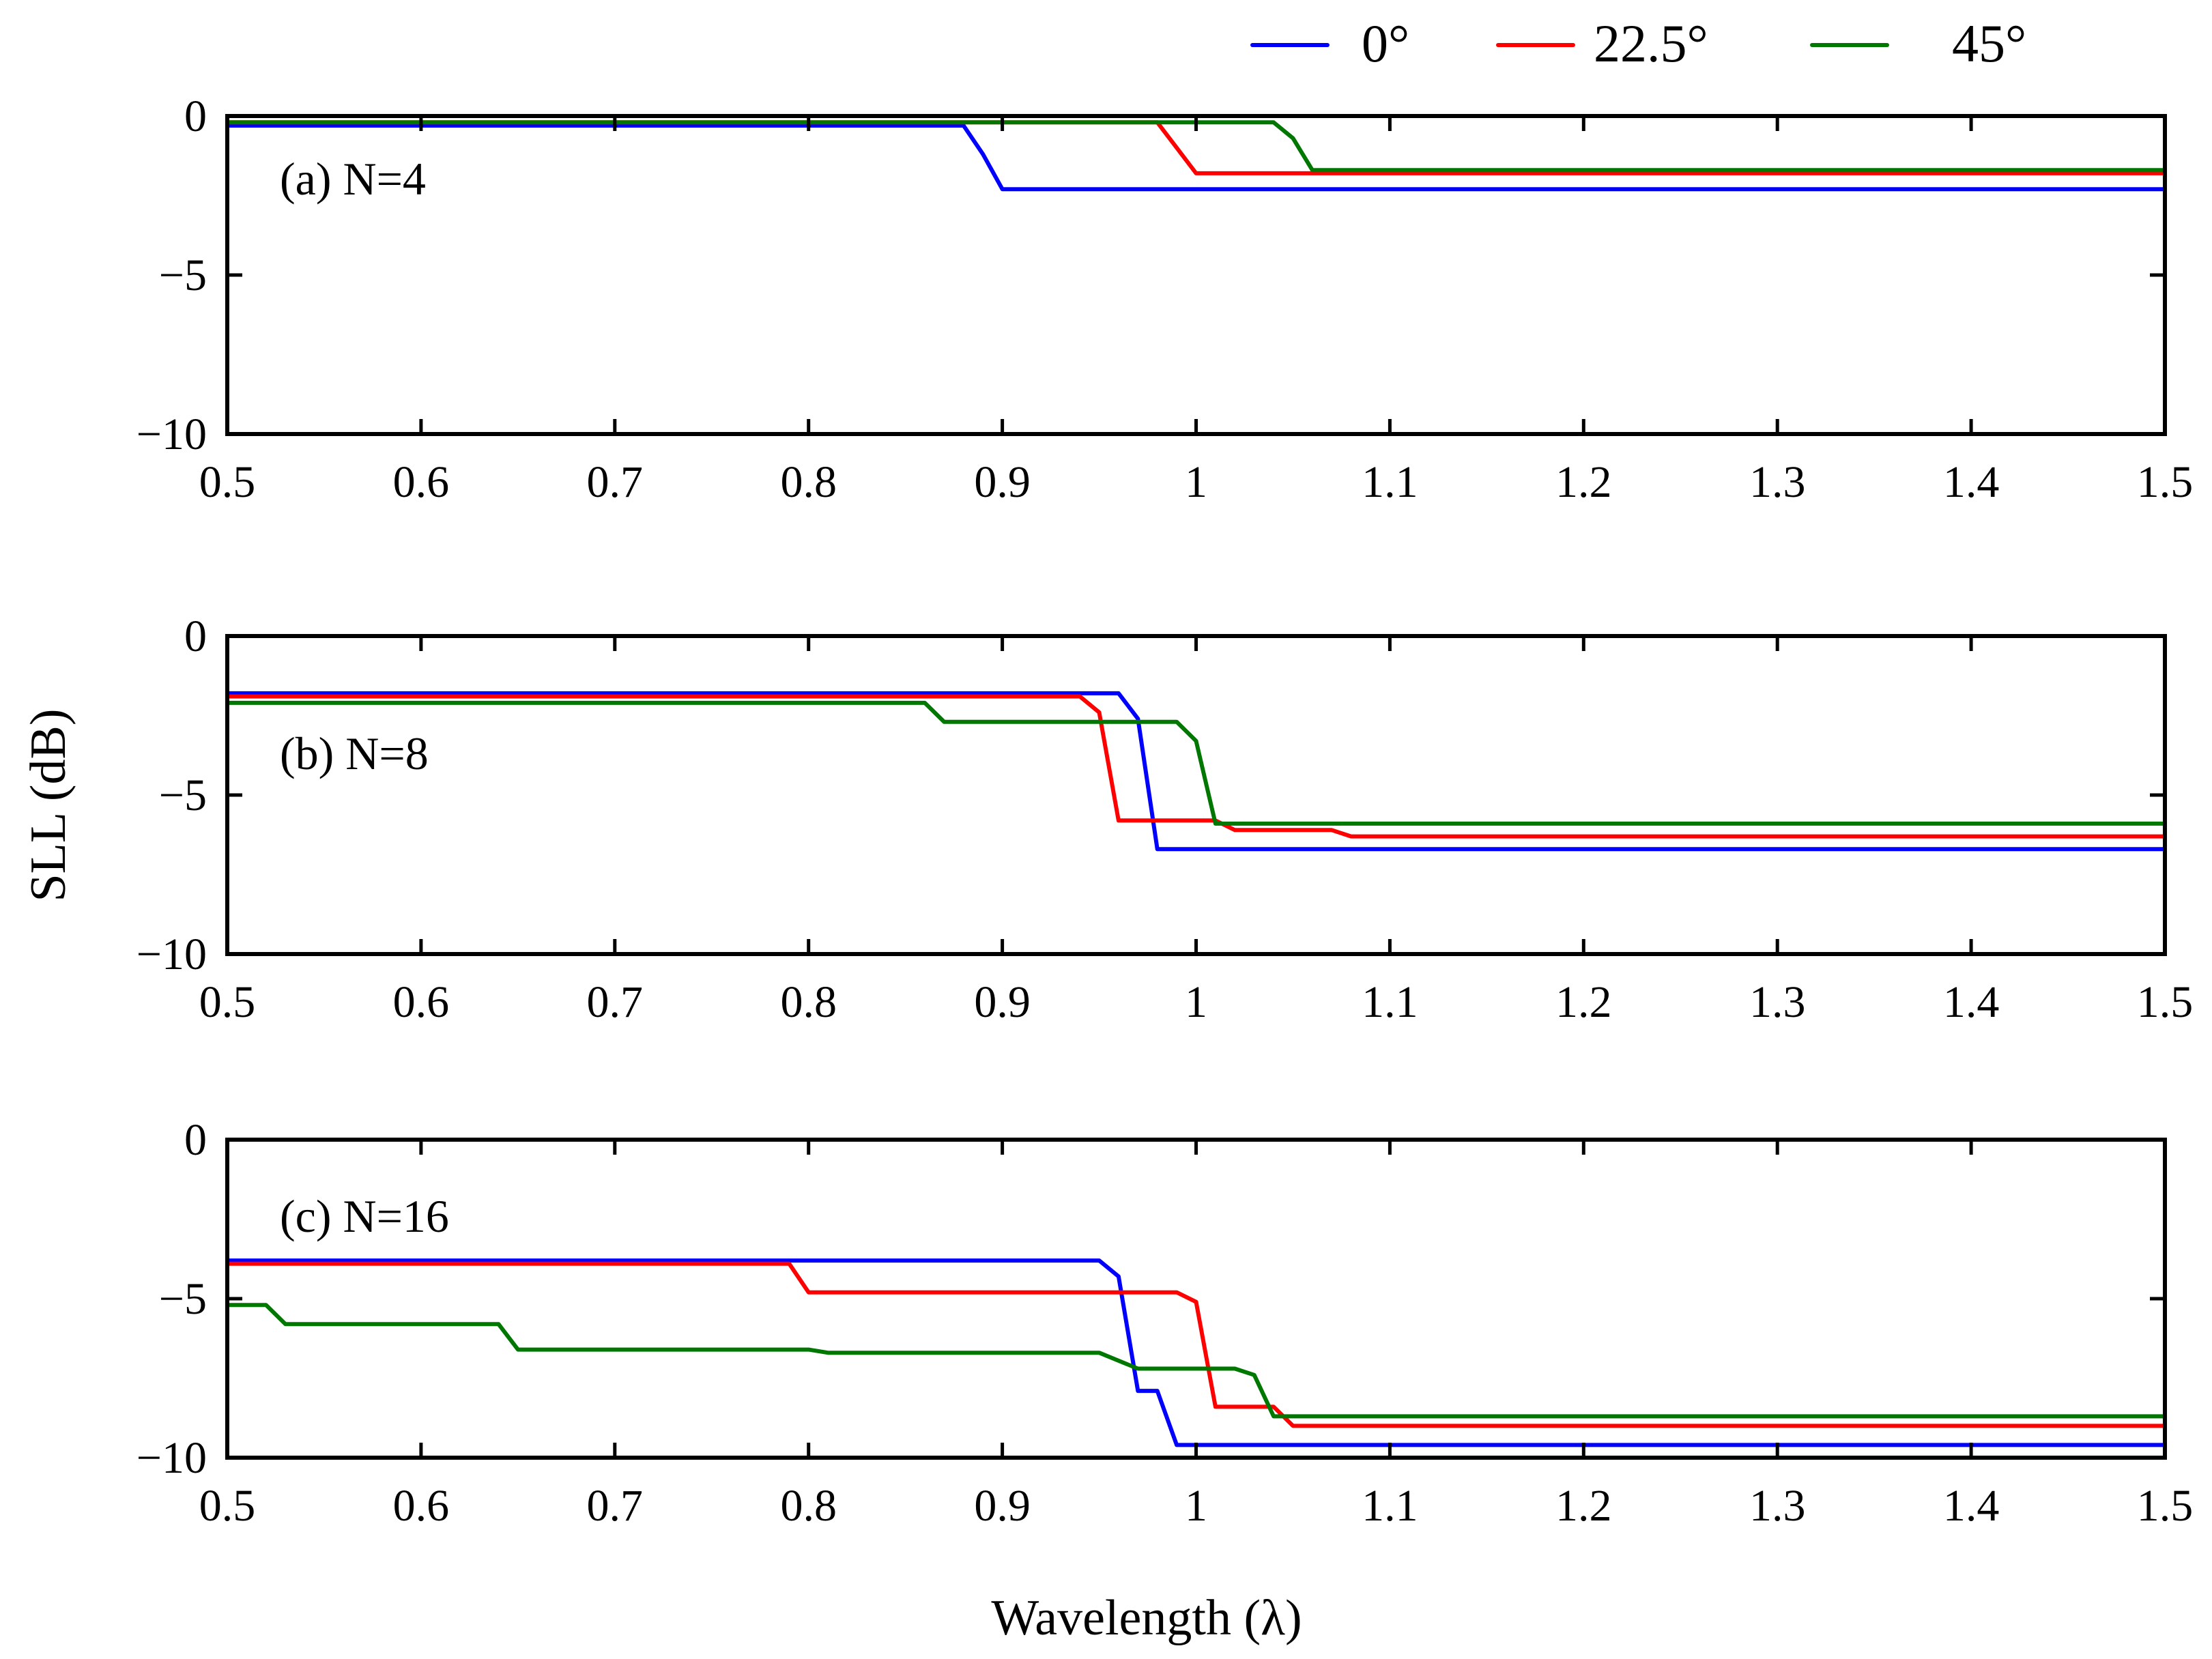 Image resolution: width=2212 pixels, height=1659 pixels. Describe the element at coordinates (1385, 43) in the screenshot. I see `legend-label-0deg: 0°` at that location.